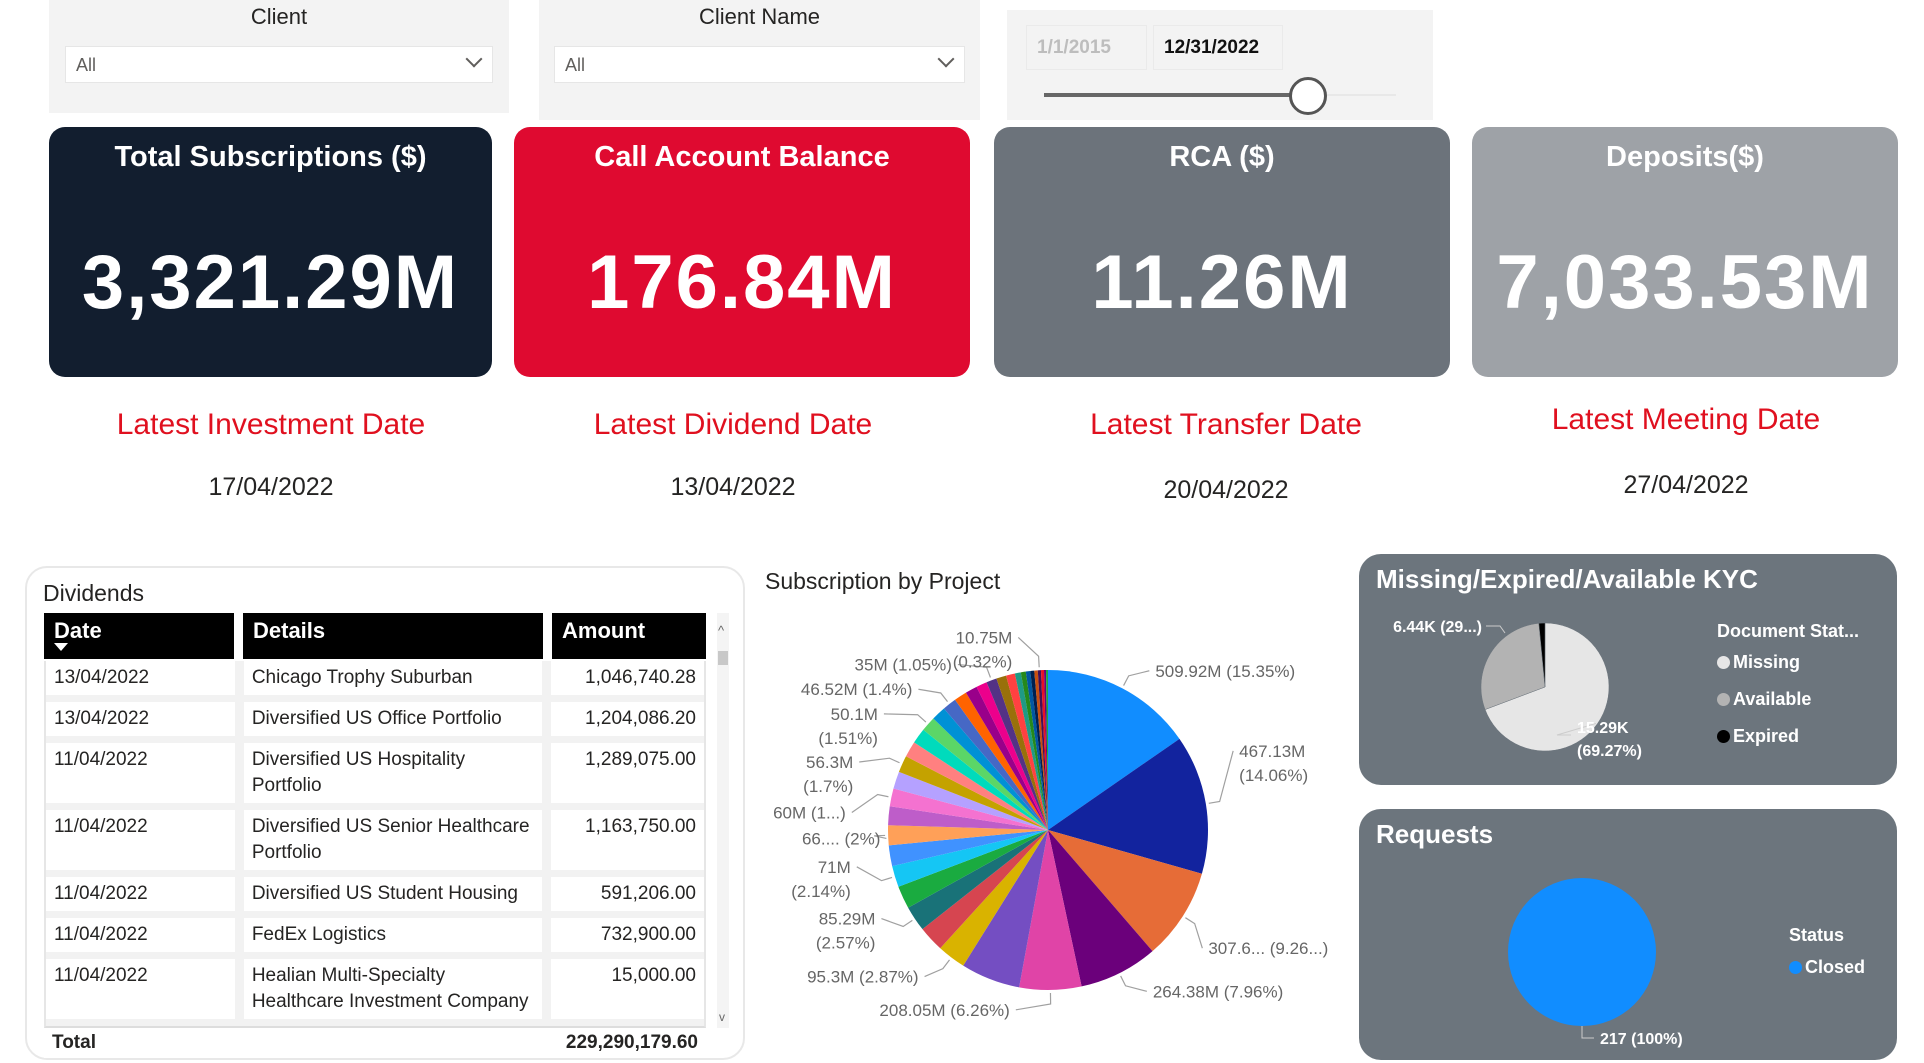 The width and height of the screenshot is (1924, 1063). What do you see at coordinates (1086, 47) in the screenshot?
I see `start-date-input: 1/1/2015` at bounding box center [1086, 47].